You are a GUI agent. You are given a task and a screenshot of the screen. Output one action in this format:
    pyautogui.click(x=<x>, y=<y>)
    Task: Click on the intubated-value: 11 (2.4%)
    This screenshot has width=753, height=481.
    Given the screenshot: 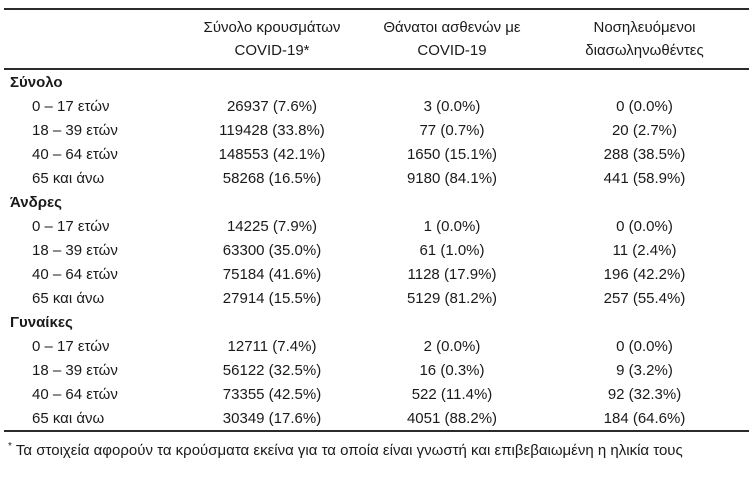 What is the action you would take?
    pyautogui.click(x=644, y=250)
    